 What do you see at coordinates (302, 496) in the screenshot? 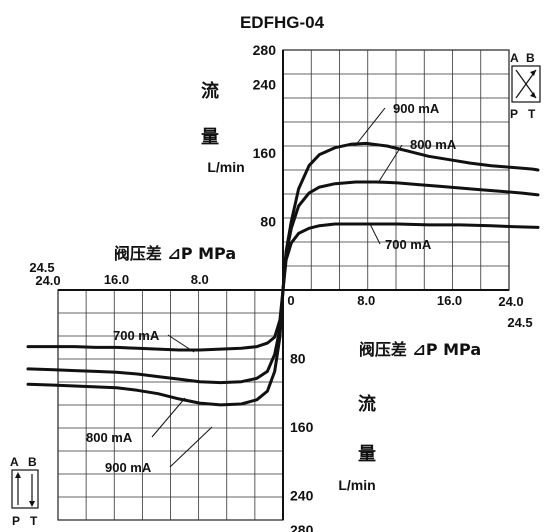
I see `lower-y-tick-240: 240` at bounding box center [302, 496].